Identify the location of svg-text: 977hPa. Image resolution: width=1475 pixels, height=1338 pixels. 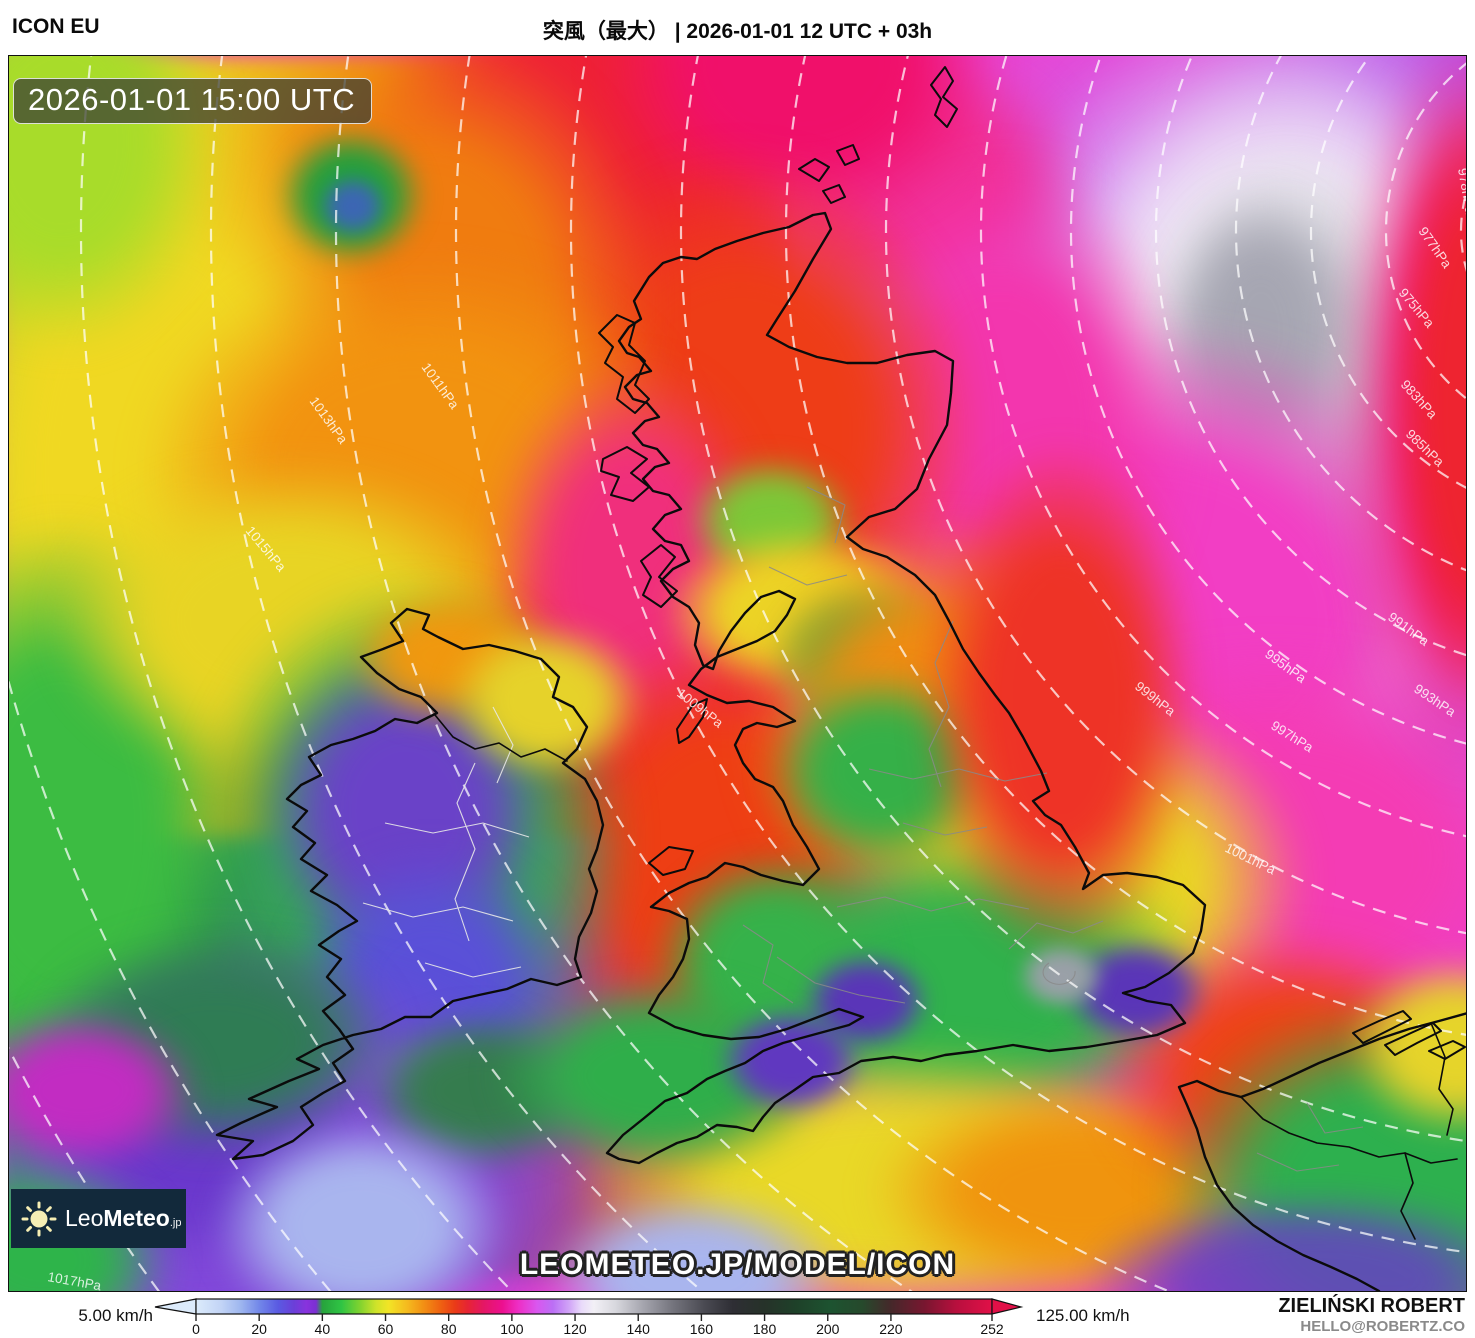
(1435, 247).